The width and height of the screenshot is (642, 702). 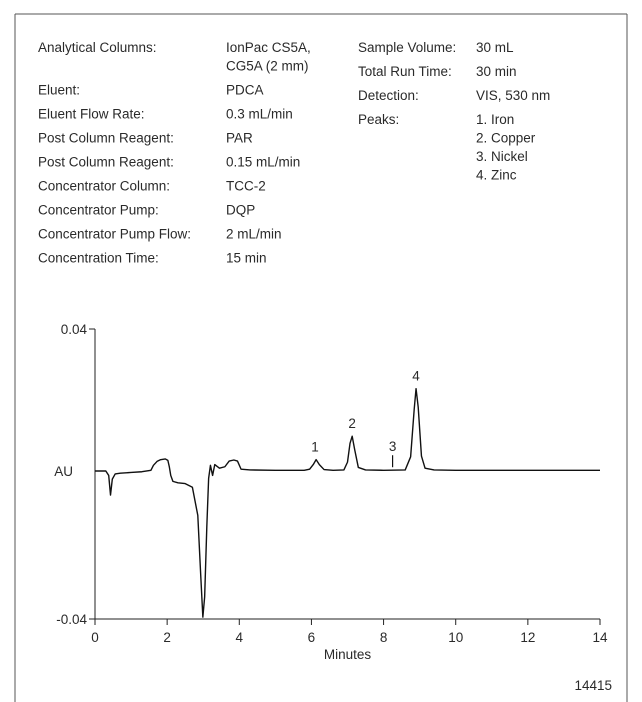 I want to click on left-condition-value: 0.3 mL/min, so click(x=259, y=114).